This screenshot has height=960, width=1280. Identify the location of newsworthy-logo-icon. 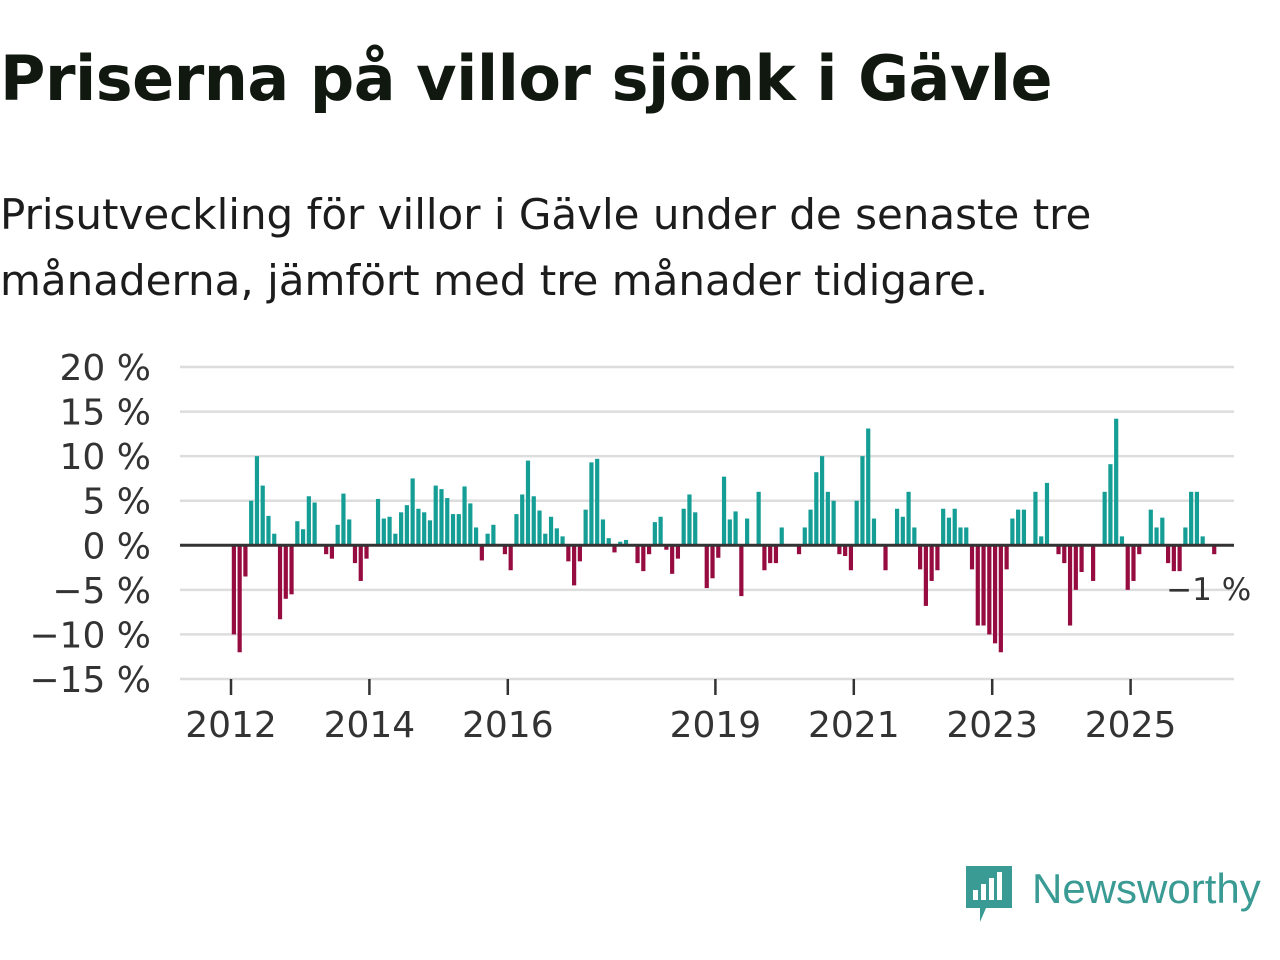
(989, 894).